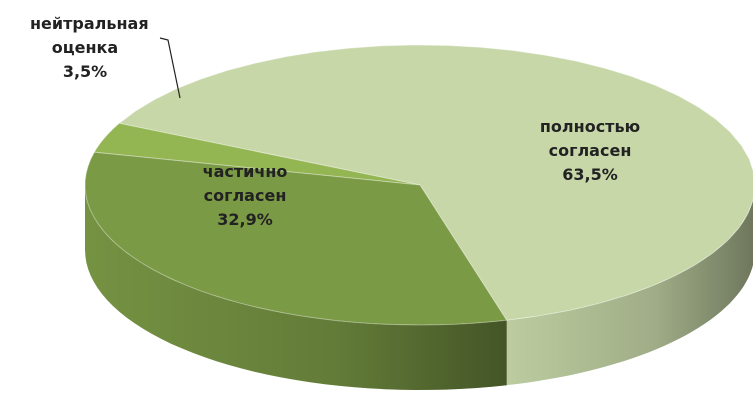 The width and height of the screenshot is (753, 408). What do you see at coordinates (170, 68) in the screenshot?
I see `leader-line` at bounding box center [170, 68].